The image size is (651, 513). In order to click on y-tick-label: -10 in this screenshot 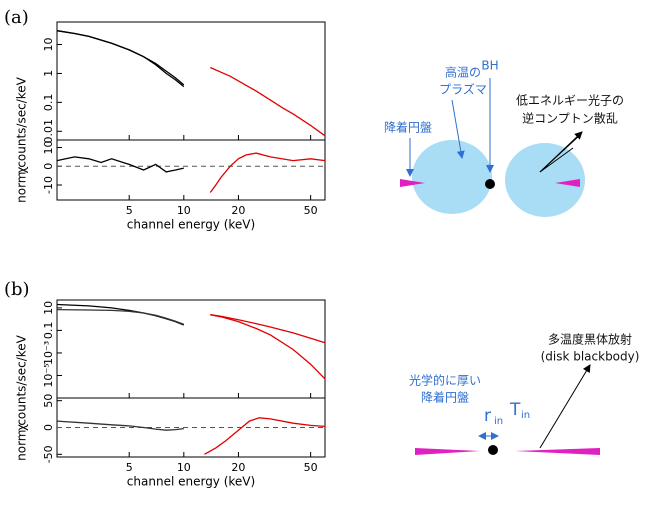, I will do `click(48, 185)`.